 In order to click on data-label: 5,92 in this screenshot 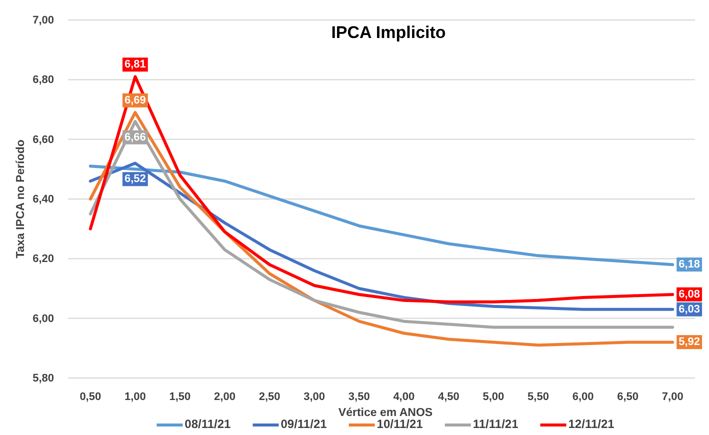, I will do `click(689, 342)`.